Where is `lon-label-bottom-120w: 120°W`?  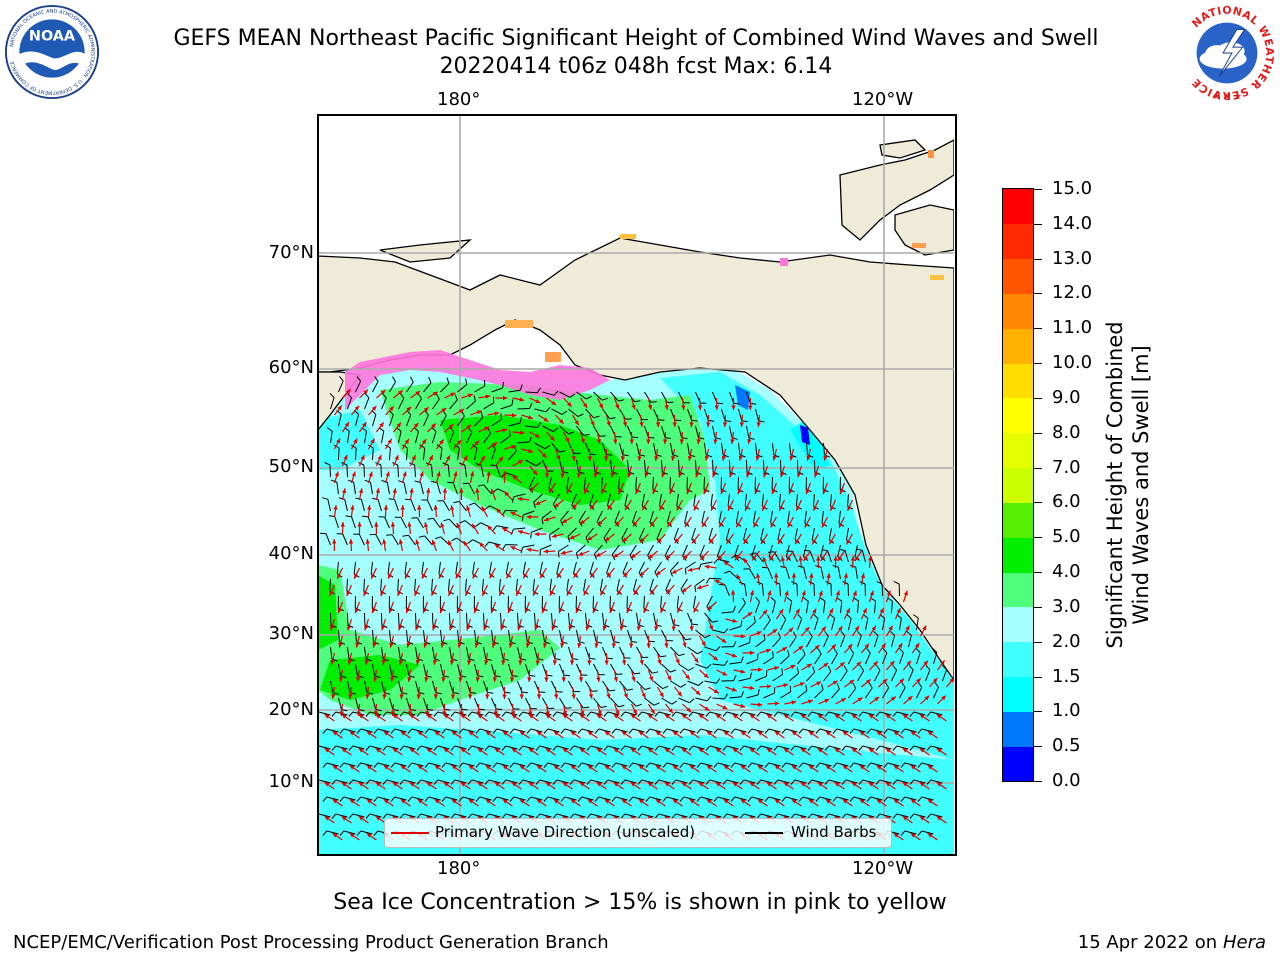
lon-label-bottom-120w: 120°W is located at coordinates (883, 868).